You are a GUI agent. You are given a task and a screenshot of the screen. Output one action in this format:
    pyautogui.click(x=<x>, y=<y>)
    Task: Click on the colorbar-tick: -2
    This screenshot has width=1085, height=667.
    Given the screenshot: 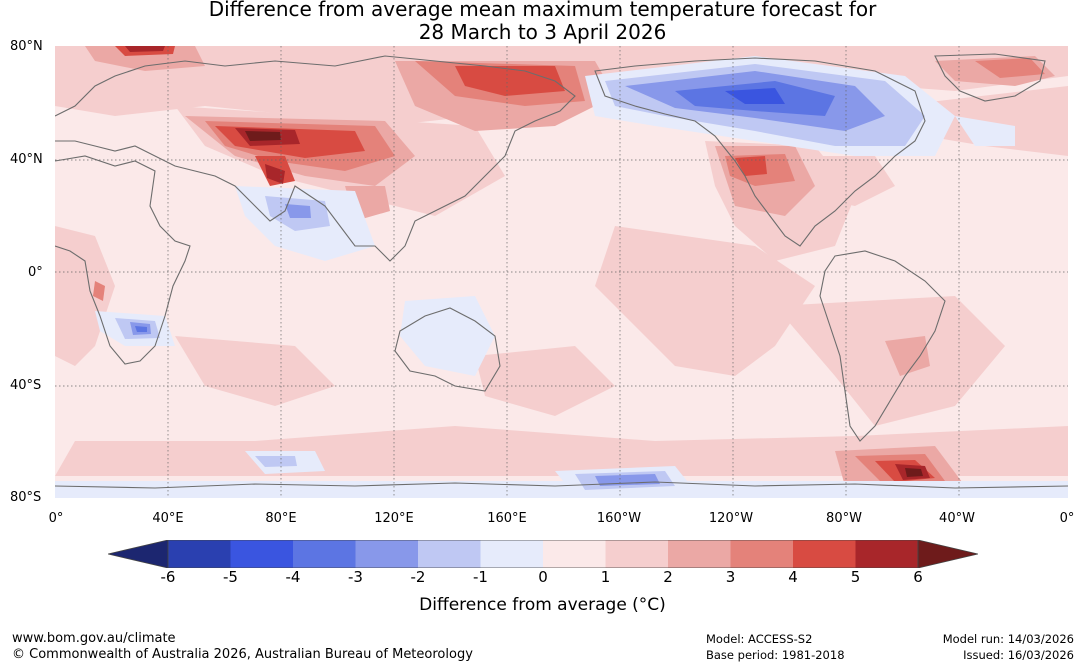 What is the action you would take?
    pyautogui.click(x=418, y=577)
    